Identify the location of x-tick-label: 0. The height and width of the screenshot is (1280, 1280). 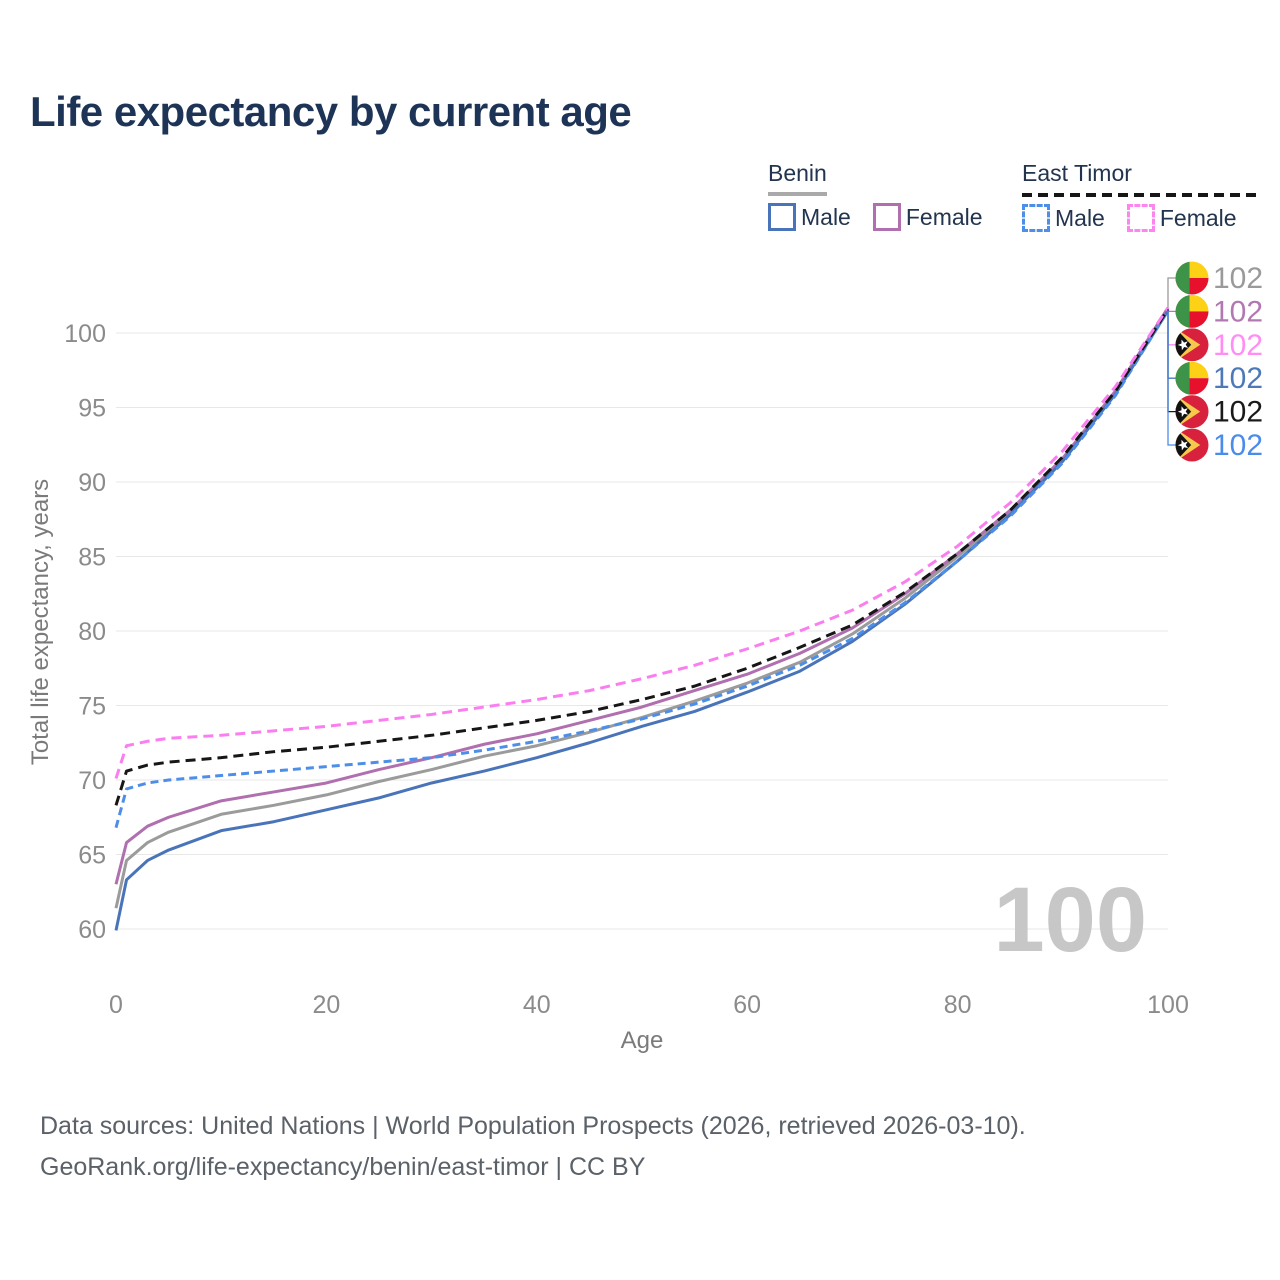
(116, 1005).